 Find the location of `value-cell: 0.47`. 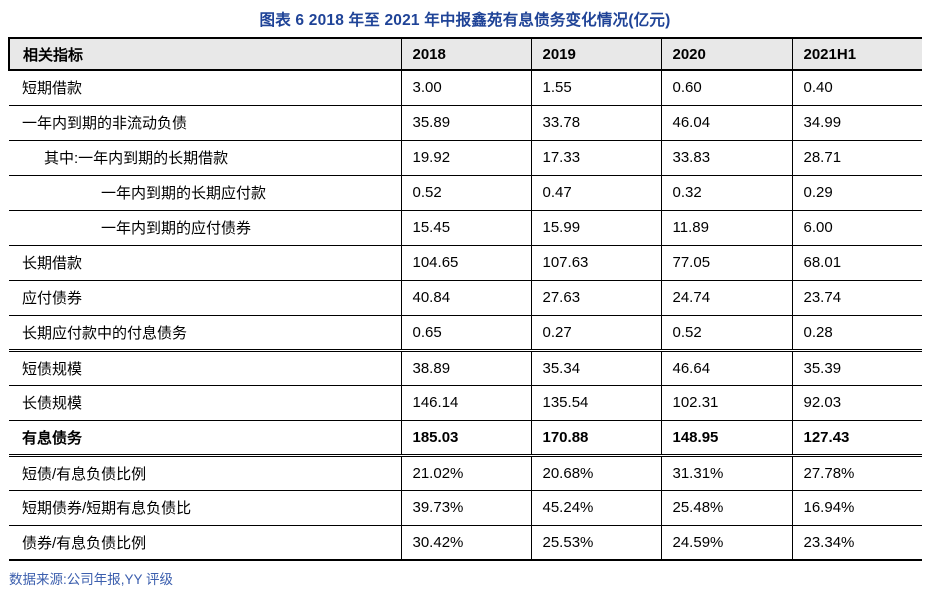

value-cell: 0.47 is located at coordinates (595, 193).